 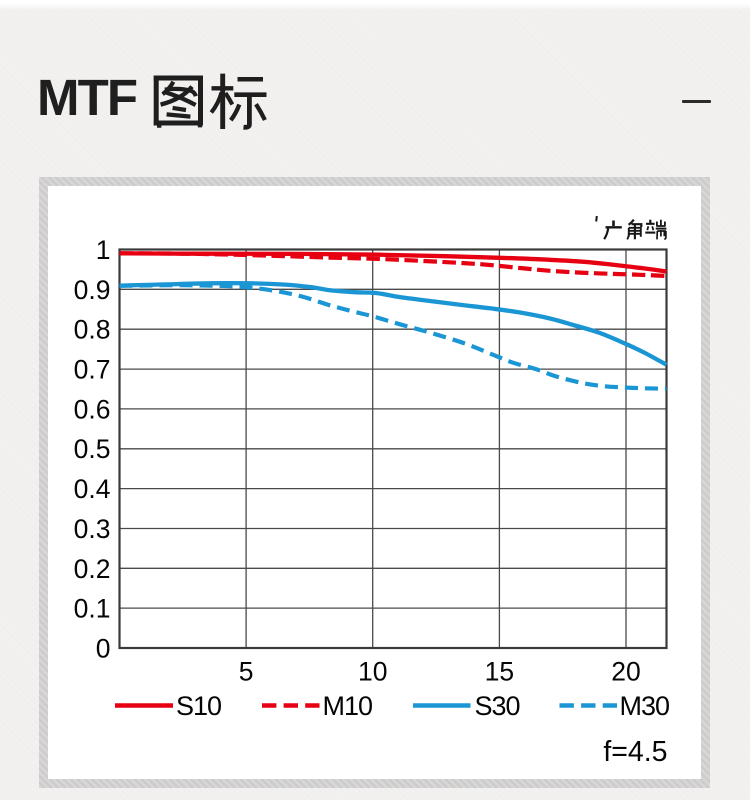 I want to click on svg-text: 0.8, so click(x=92, y=330).